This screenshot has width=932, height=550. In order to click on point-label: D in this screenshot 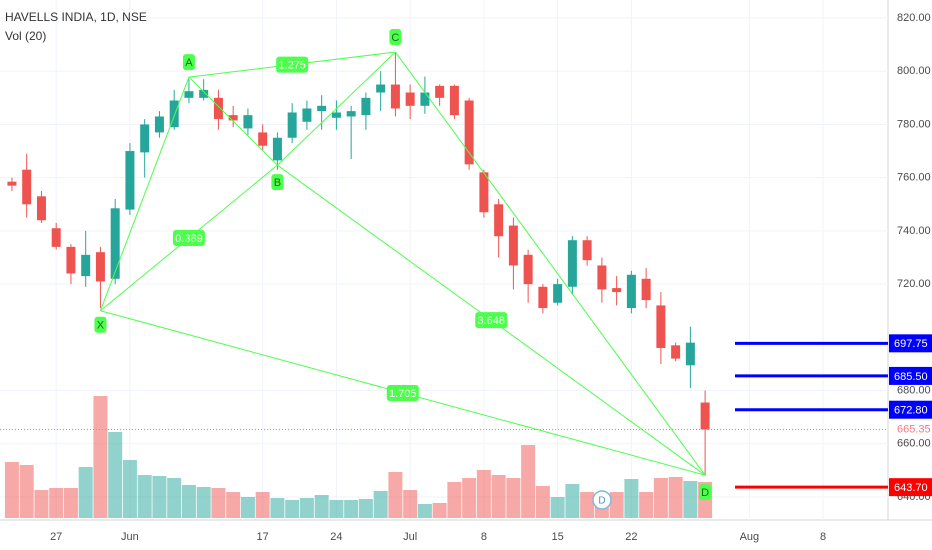, I will do `click(705, 493)`.